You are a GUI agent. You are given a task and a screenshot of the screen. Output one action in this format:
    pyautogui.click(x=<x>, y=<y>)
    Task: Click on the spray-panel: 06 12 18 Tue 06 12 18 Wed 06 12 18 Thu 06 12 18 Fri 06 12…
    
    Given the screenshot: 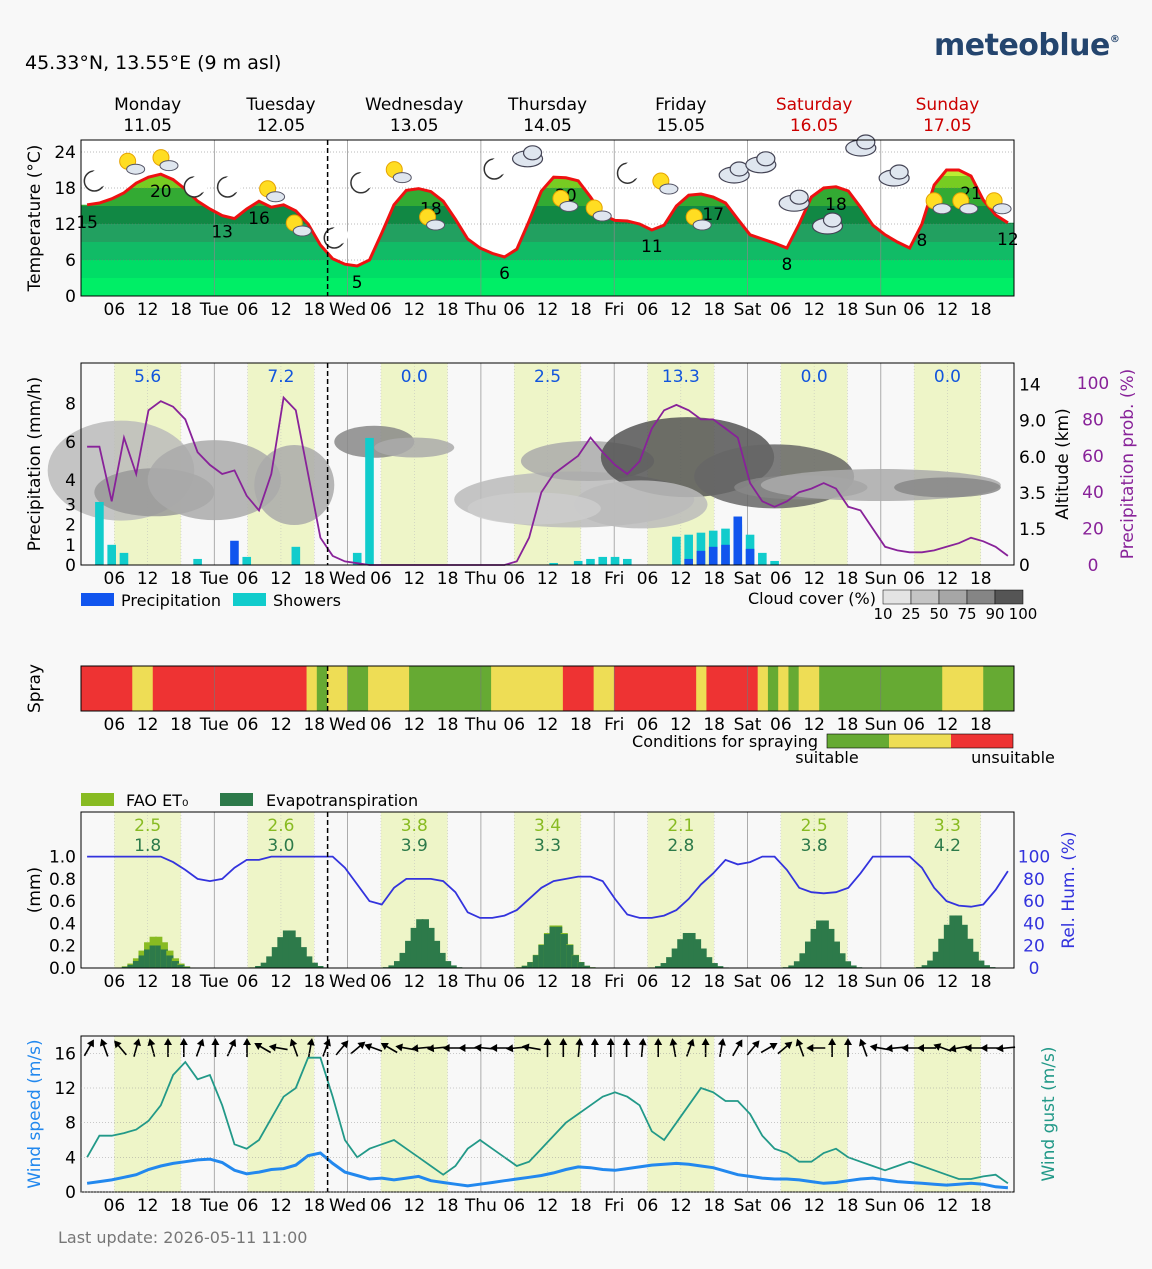 What is the action you would take?
    pyautogui.click(x=540, y=715)
    